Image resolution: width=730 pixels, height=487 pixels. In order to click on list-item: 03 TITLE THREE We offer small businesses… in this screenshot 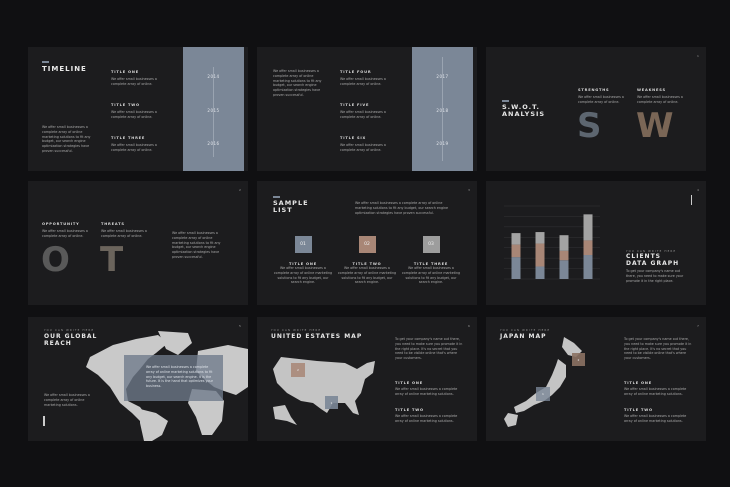, I will do `click(431, 260)`.